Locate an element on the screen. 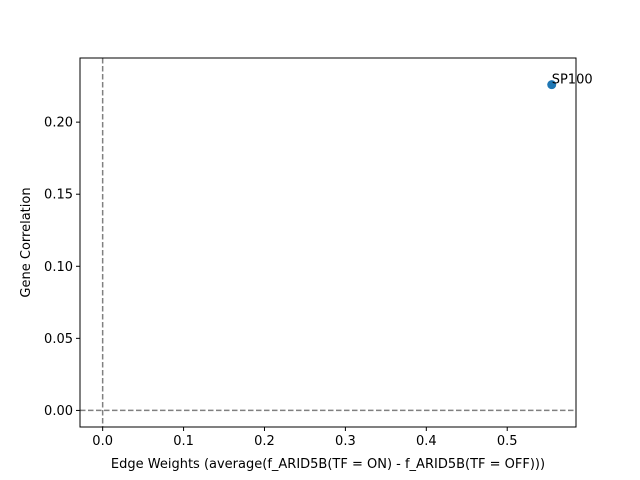 This screenshot has width=640, height=480. y-axis-ticks: 0.00 0.05 0.10 0.15 0.20 is located at coordinates (62, 267).